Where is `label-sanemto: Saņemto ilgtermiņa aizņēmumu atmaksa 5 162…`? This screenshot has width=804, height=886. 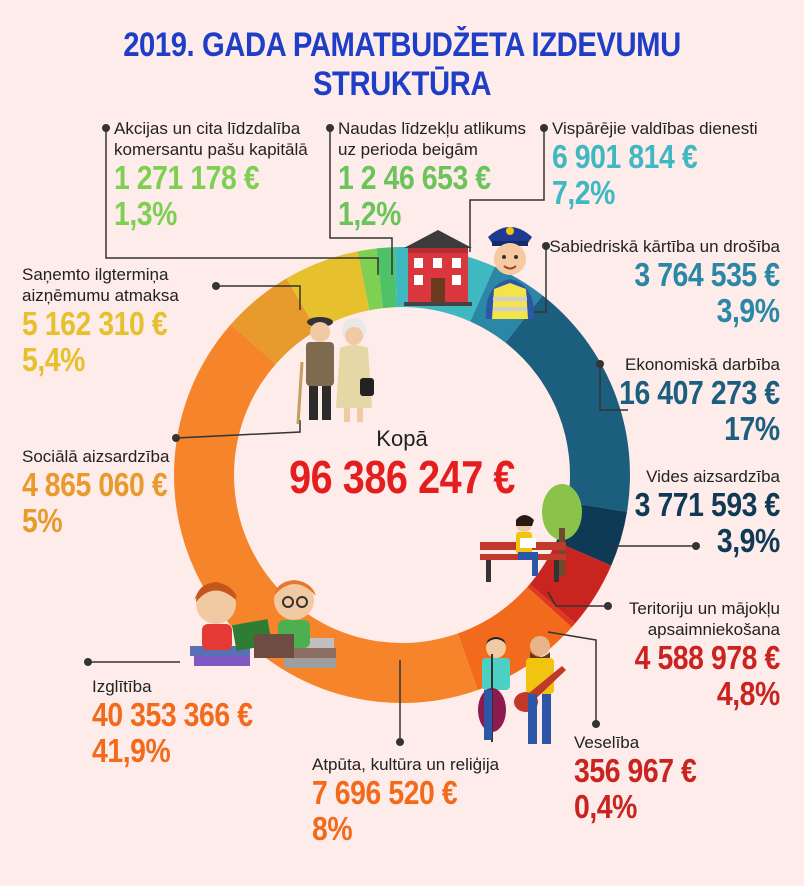 label-sanemto: Saņemto ilgtermiņa aizņēmumu atmaksa 5 162… is located at coordinates (106, 321).